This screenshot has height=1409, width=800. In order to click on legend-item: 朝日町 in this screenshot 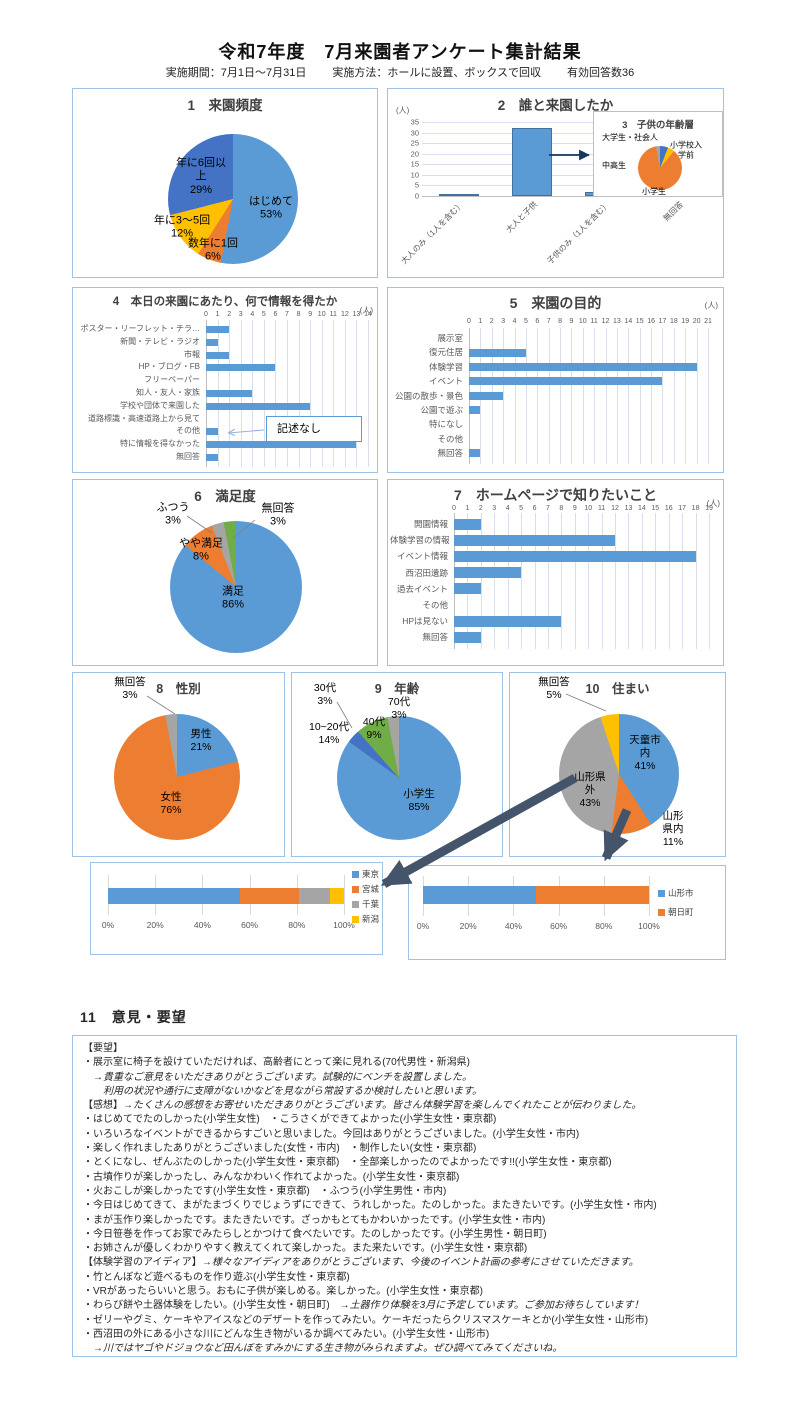, I will do `click(676, 912)`.